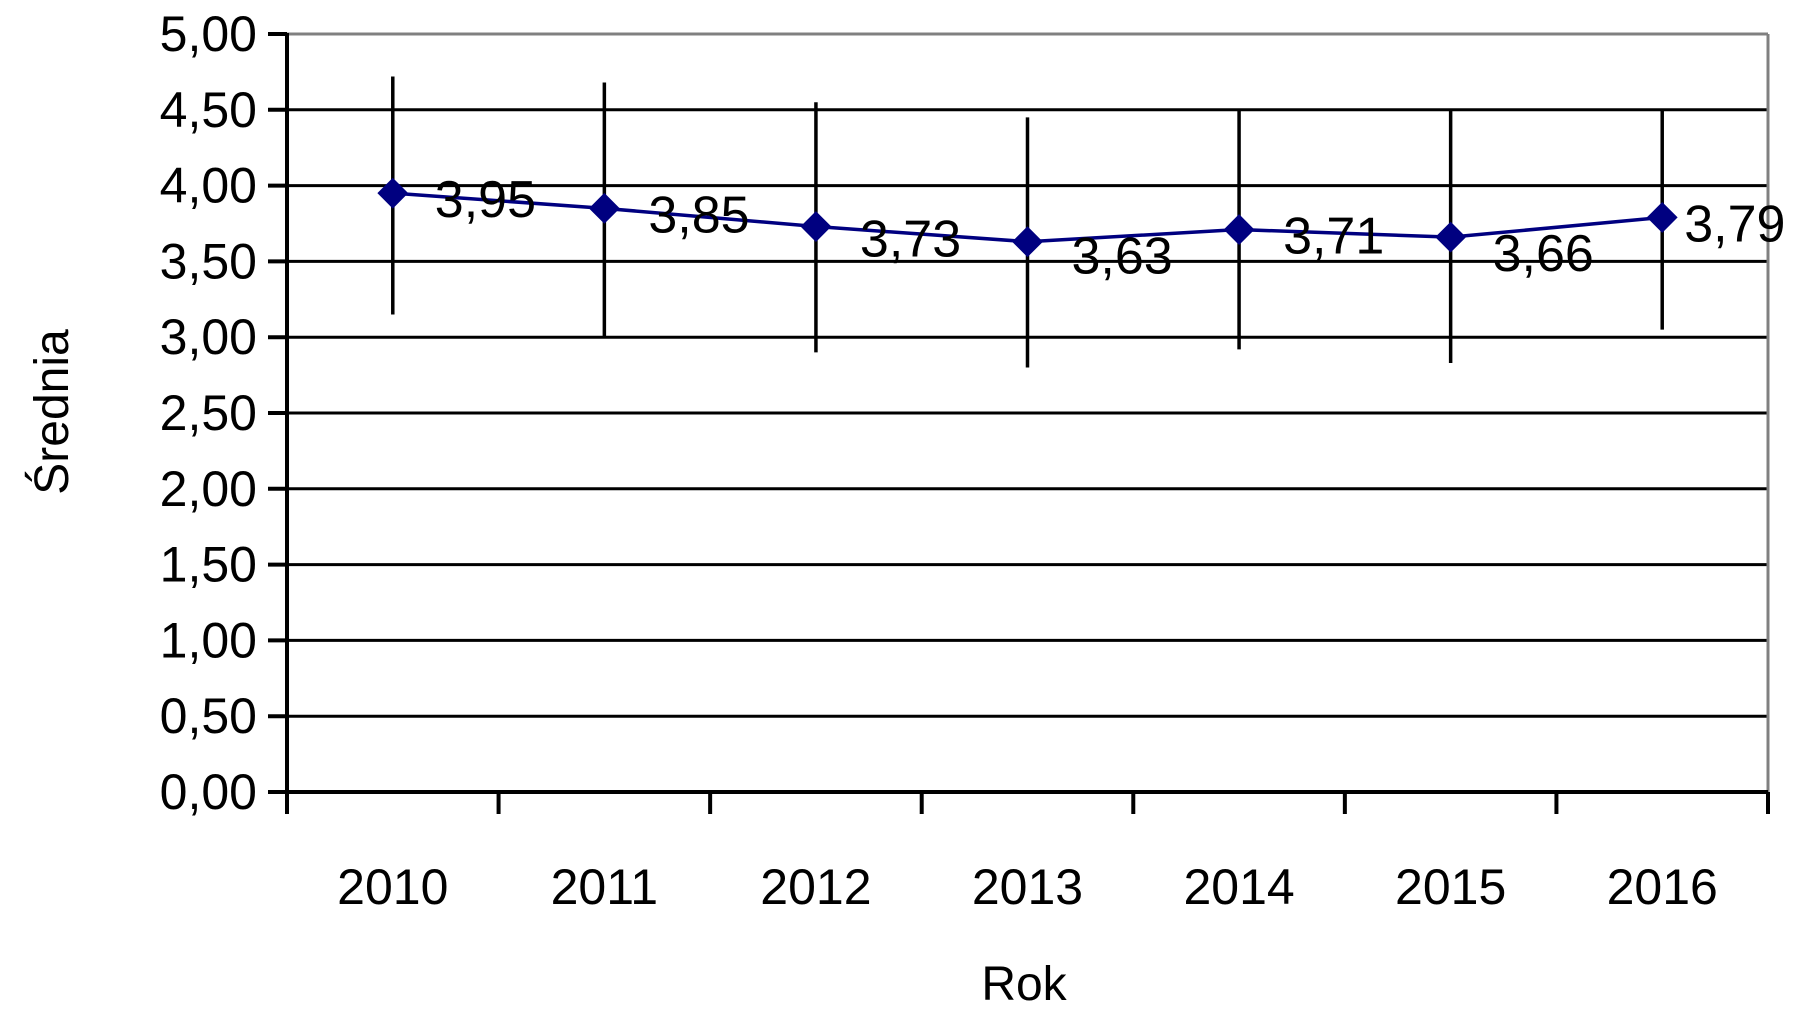 This screenshot has width=1808, height=1016. Describe the element at coordinates (1543, 254) in the screenshot. I see `data-label-2015: 3,66` at that location.